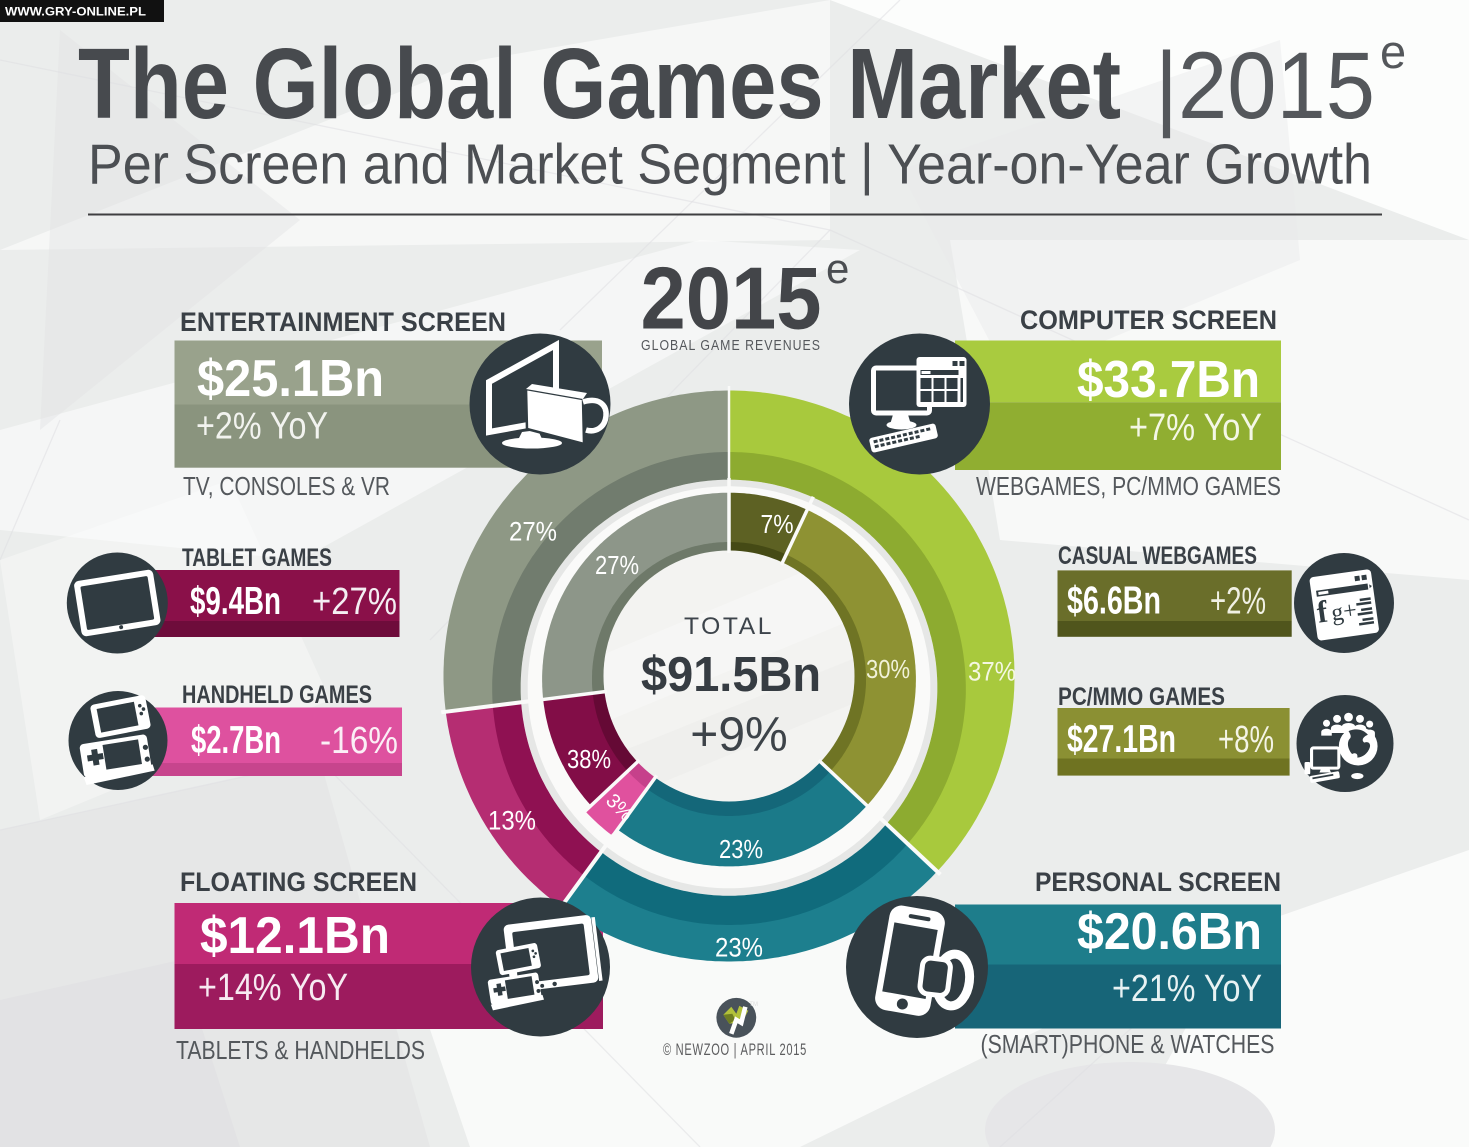  What do you see at coordinates (290, 379) in the screenshot?
I see `svg-text: $25.1Bn` at bounding box center [290, 379].